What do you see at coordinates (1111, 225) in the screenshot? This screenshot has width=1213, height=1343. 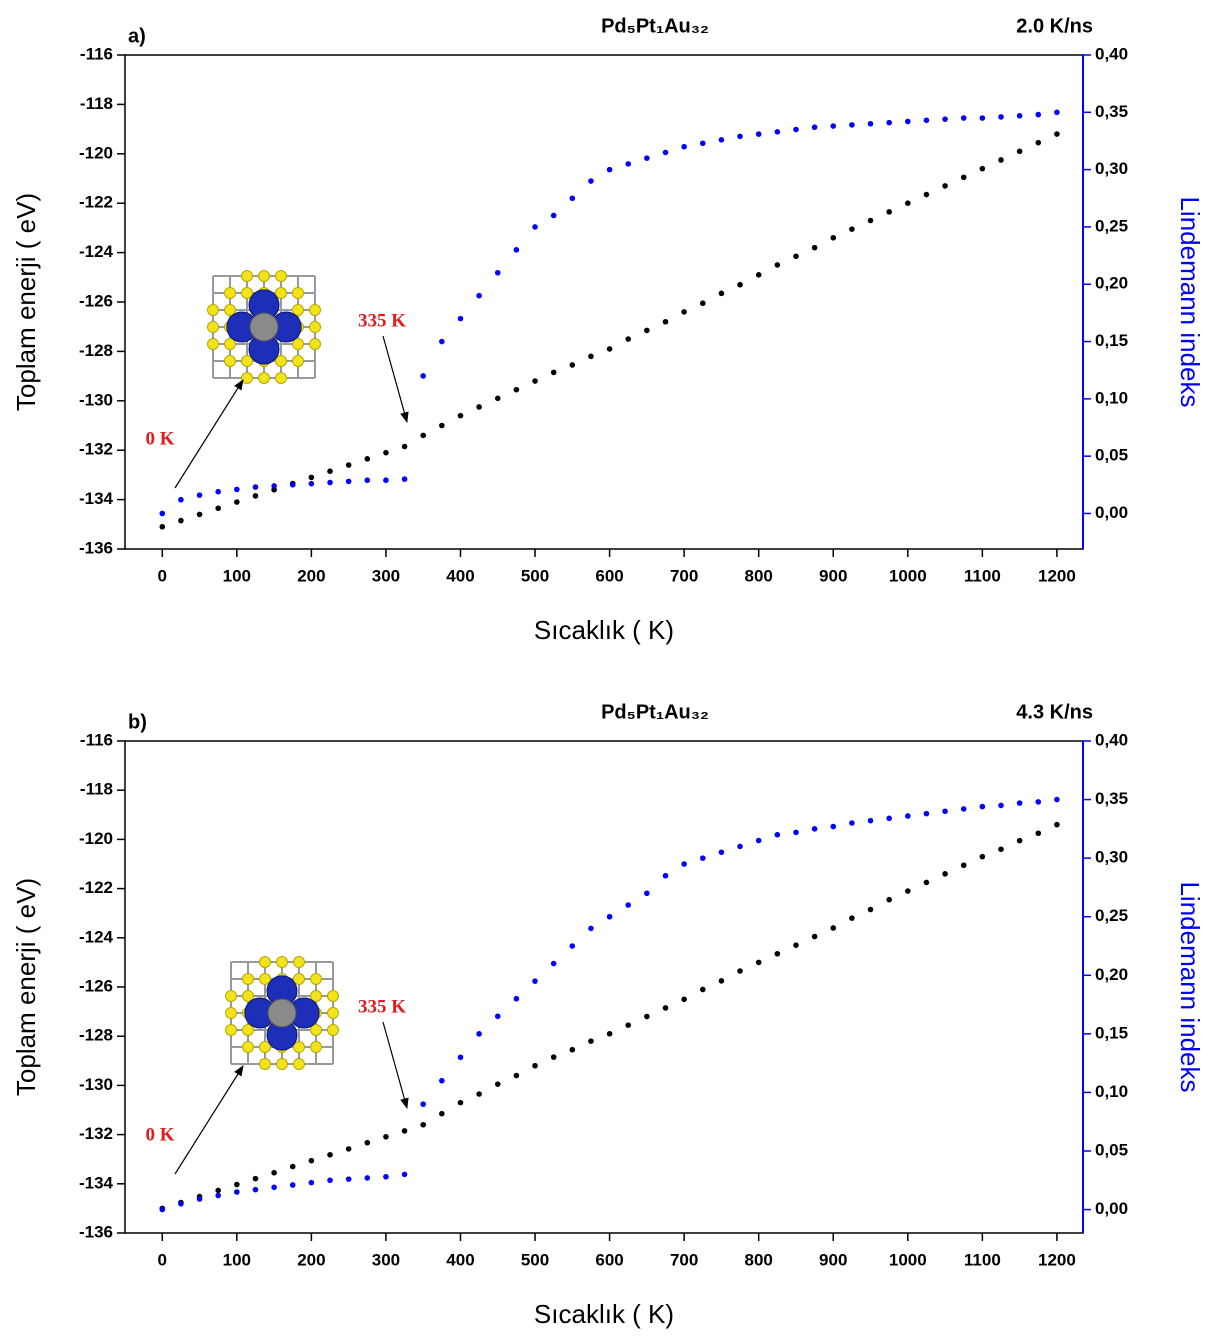 I see `y2-tick-label: 0,25` at bounding box center [1111, 225].